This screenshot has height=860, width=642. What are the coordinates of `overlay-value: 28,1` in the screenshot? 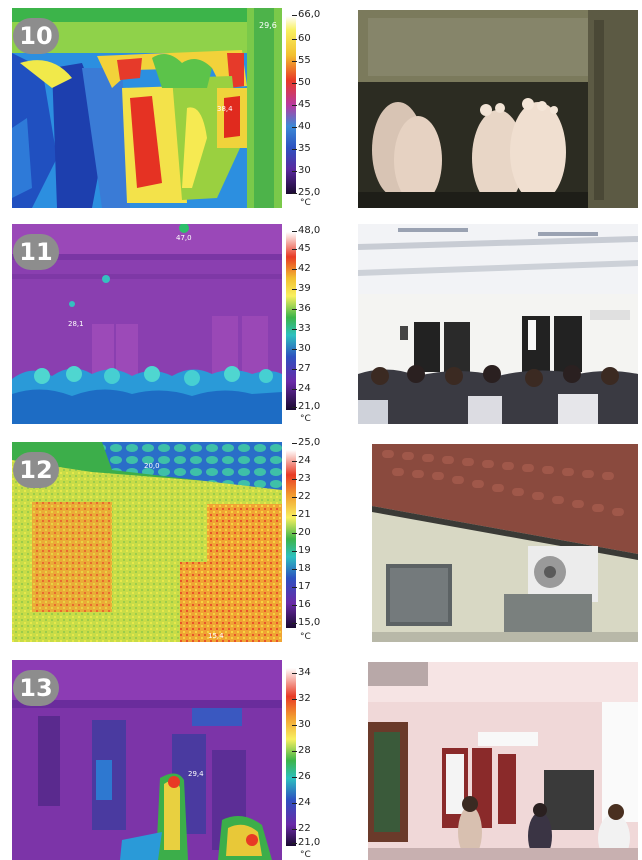 It's located at (76, 324).